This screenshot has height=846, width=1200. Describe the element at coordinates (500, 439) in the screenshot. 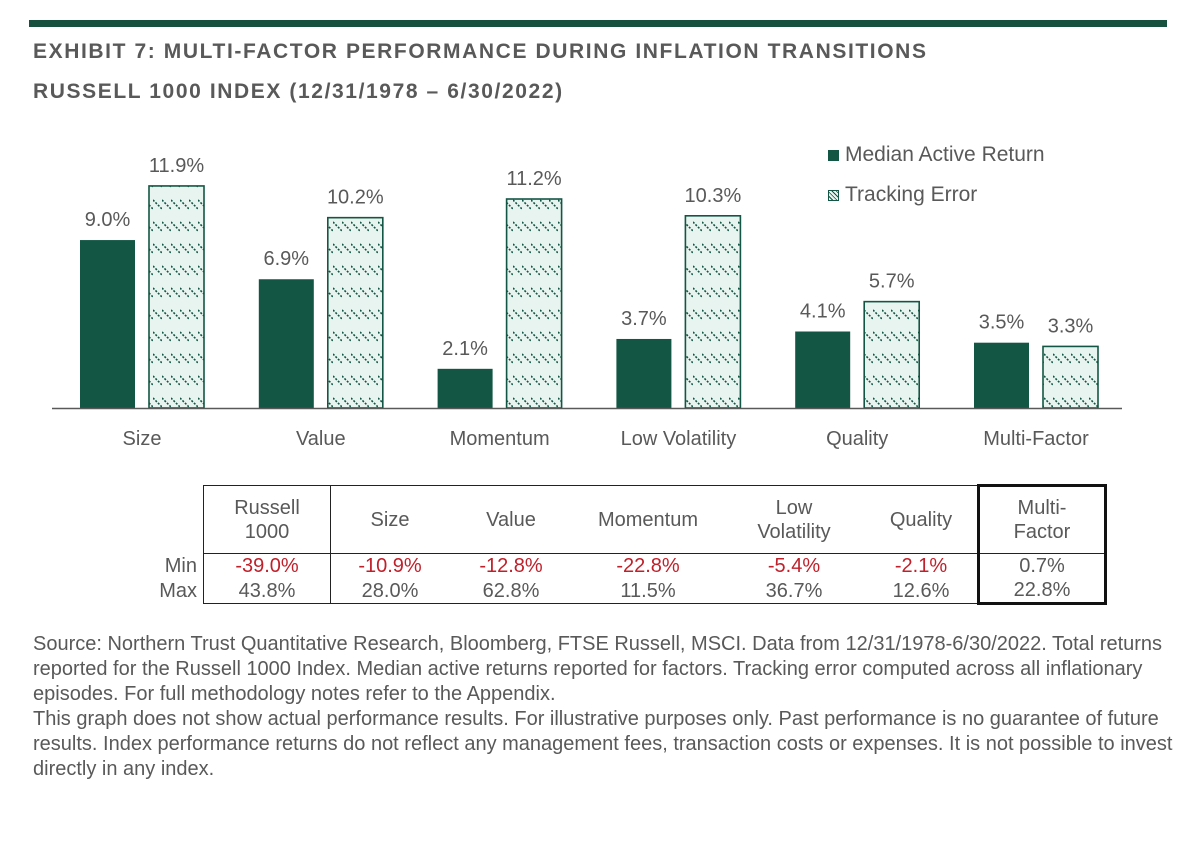

I see `category-tick-label: Momentum` at that location.